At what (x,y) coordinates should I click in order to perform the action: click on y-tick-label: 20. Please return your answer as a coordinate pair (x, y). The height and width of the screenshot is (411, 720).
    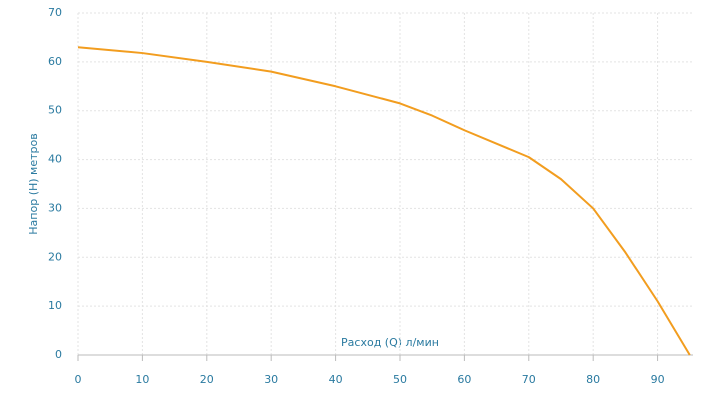
    Looking at the image, I should click on (55, 256).